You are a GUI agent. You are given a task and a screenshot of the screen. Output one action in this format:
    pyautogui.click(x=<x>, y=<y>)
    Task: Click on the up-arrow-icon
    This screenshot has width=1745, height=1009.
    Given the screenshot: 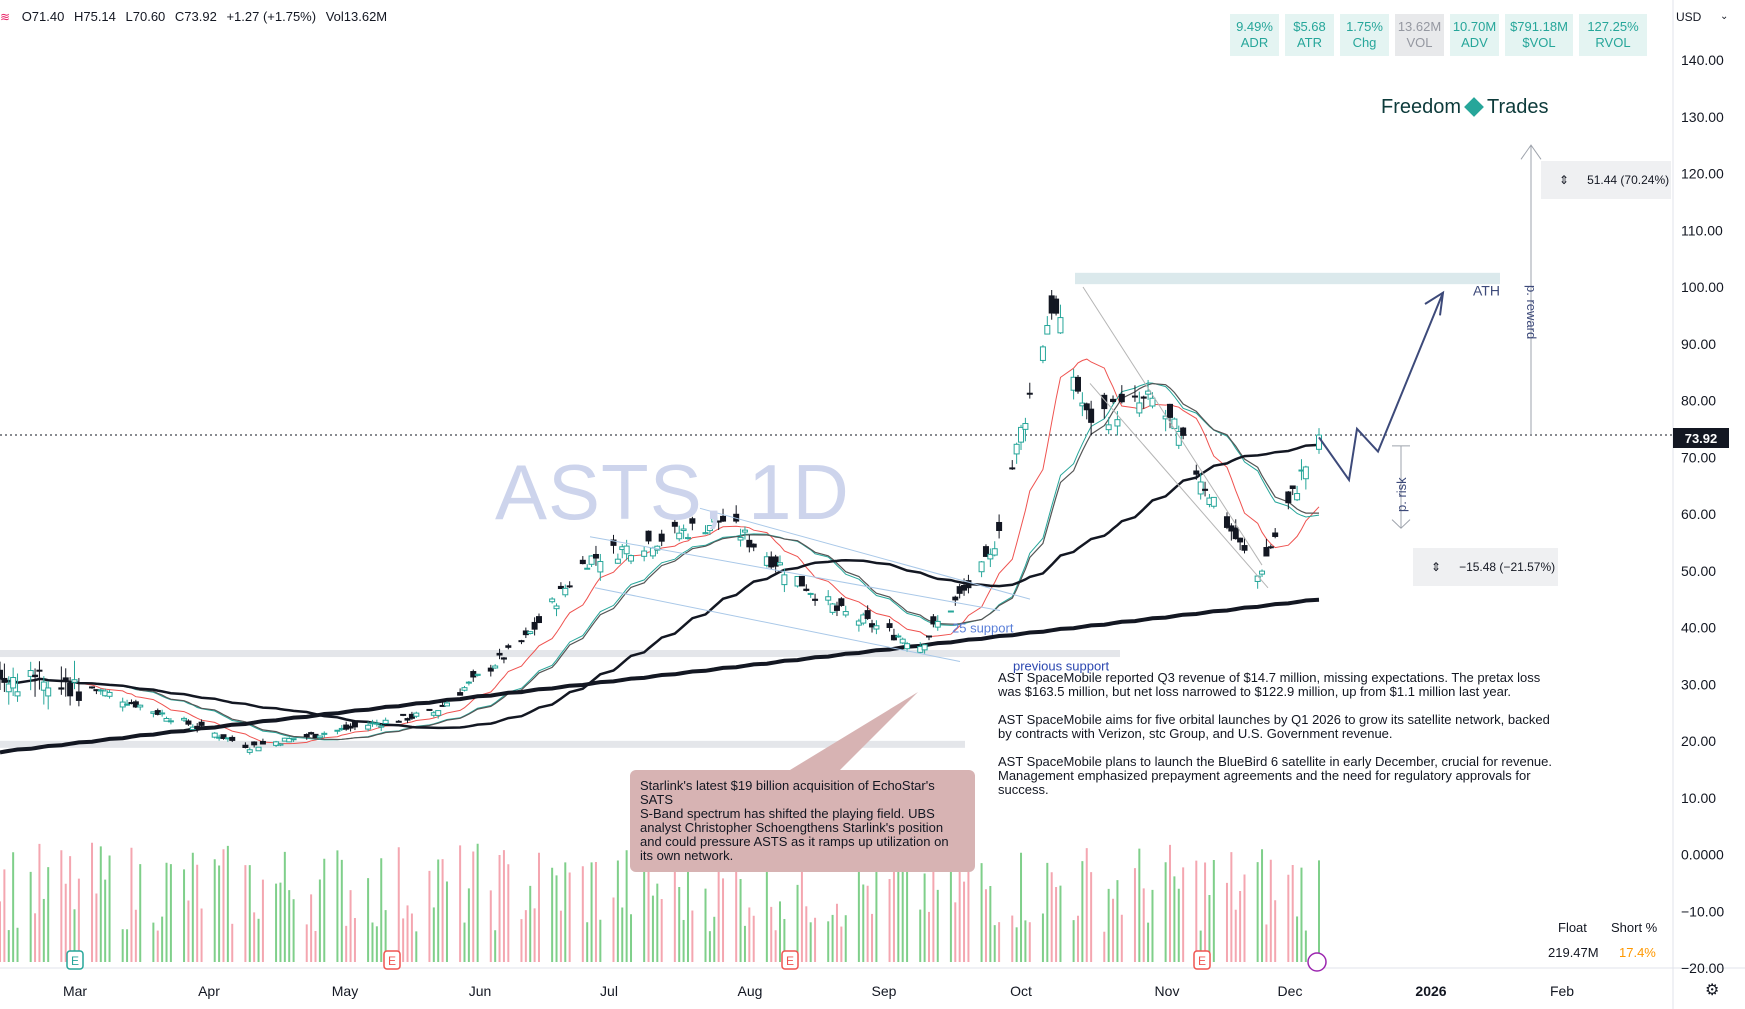 What is the action you would take?
    pyautogui.click(x=1531, y=152)
    